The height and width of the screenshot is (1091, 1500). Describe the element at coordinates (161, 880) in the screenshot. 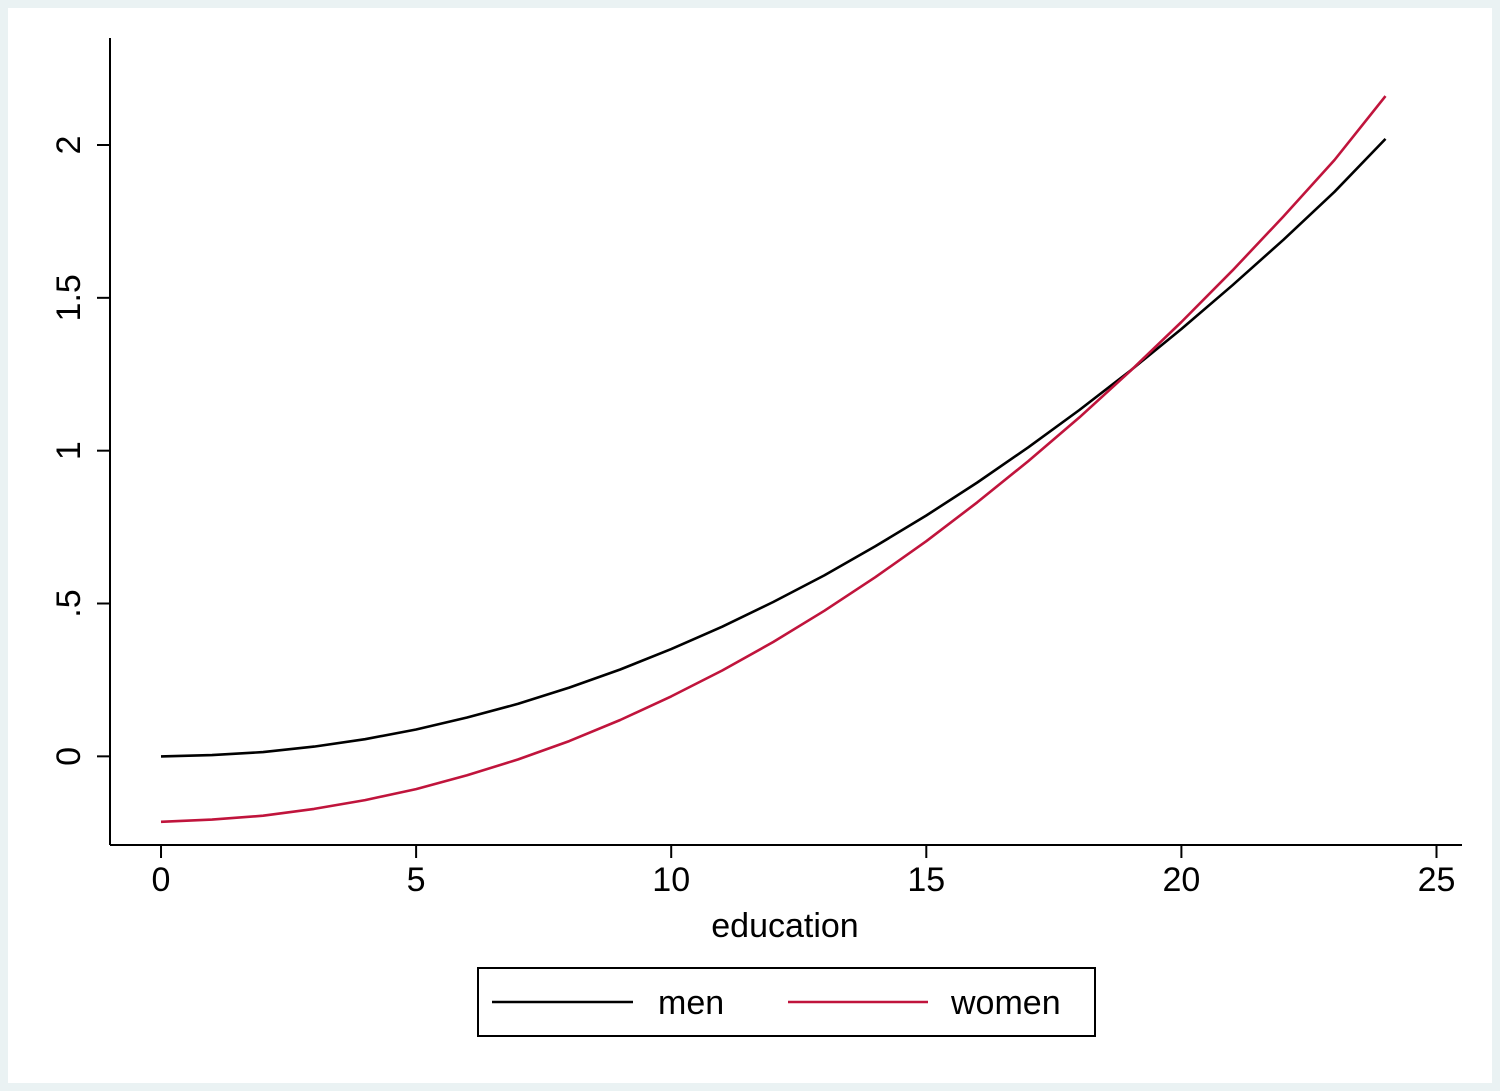

I see `x-tick-label: 0` at that location.